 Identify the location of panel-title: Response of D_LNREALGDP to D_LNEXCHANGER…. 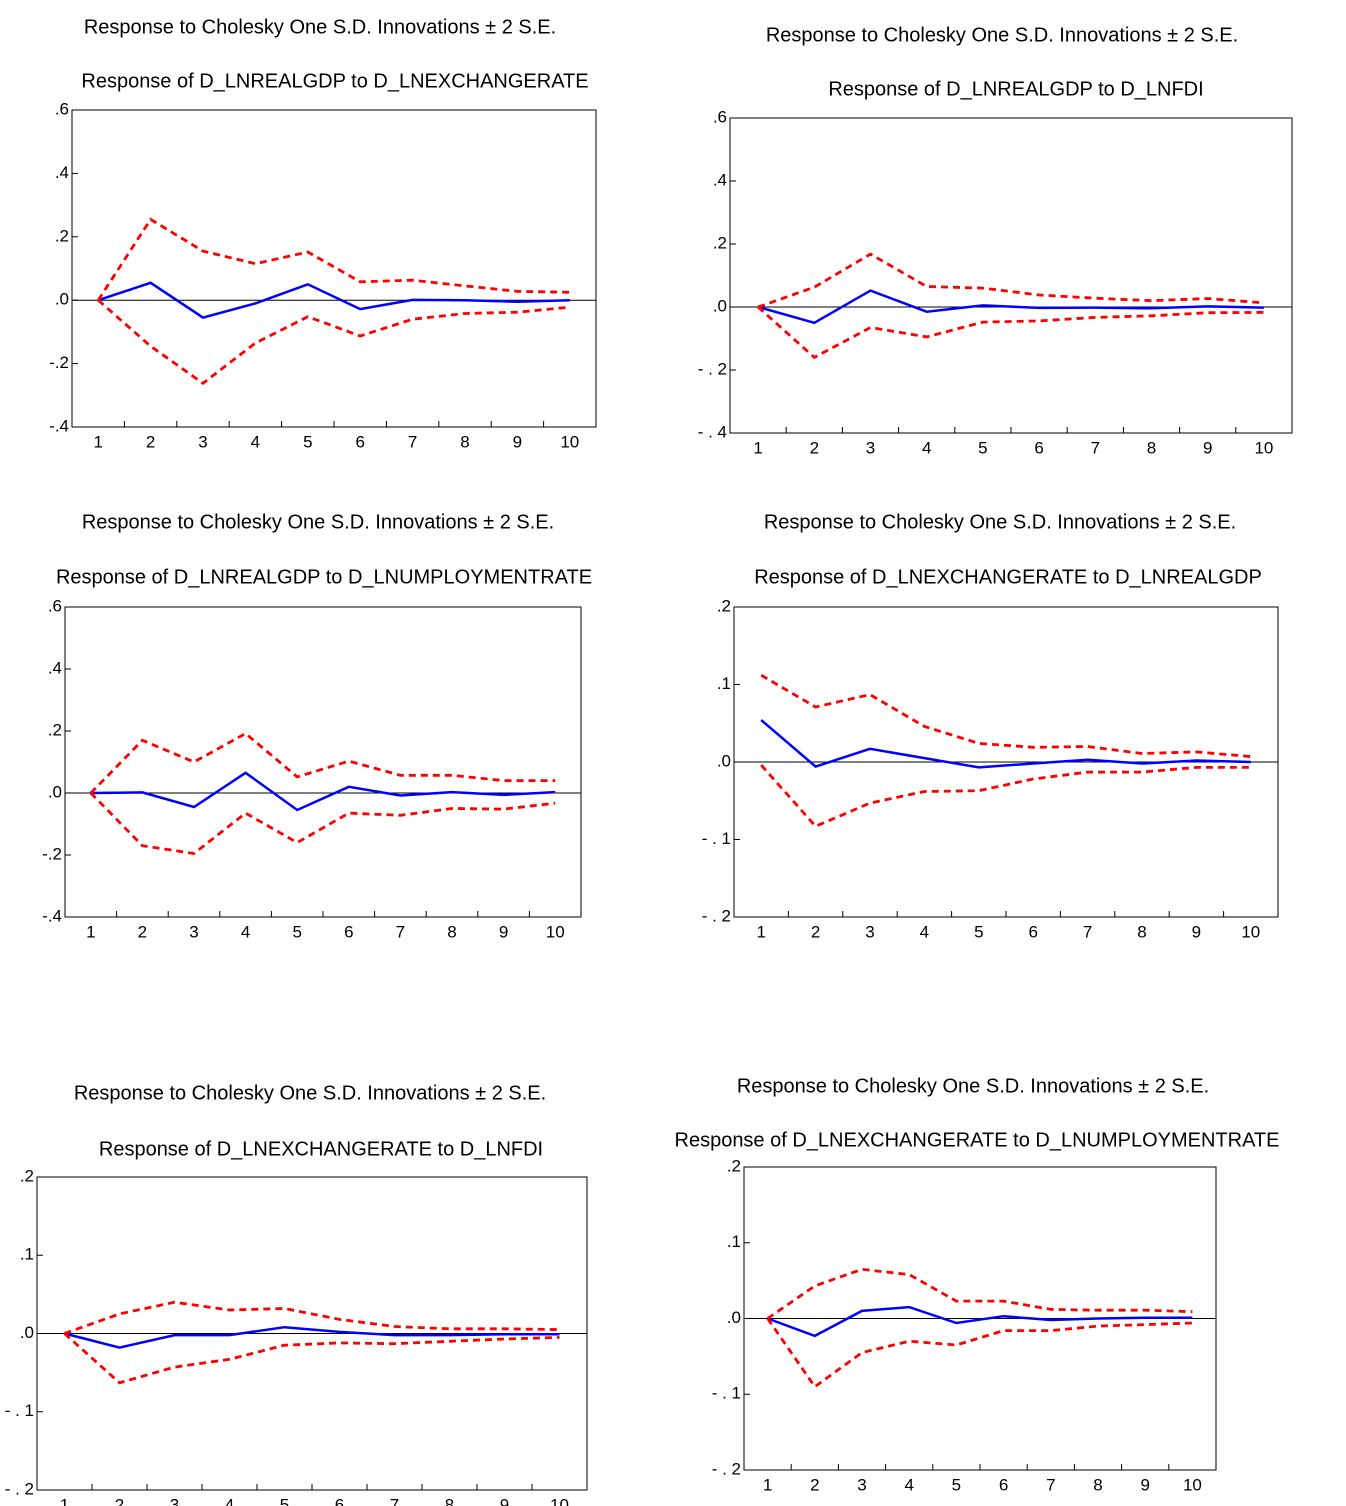
(334, 81).